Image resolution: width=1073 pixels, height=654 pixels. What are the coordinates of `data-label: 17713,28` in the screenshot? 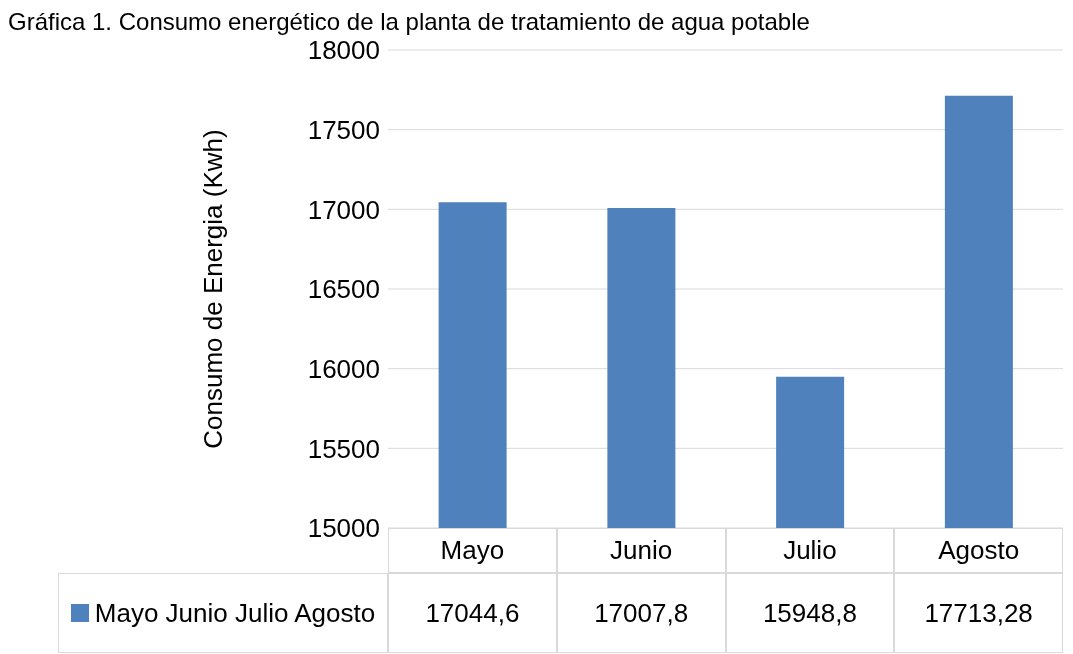 It's located at (978, 613).